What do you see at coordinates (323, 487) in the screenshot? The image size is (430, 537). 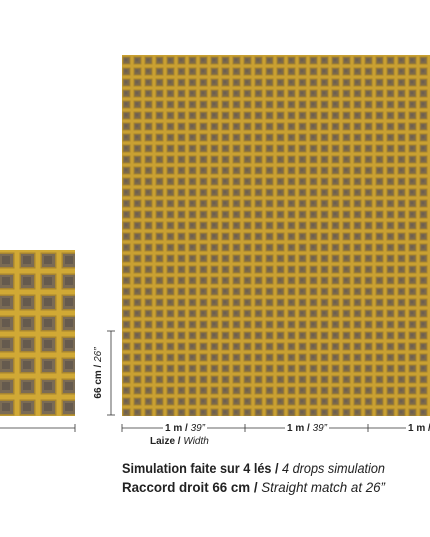 I see `caption-en: Straight match at 26”` at bounding box center [323, 487].